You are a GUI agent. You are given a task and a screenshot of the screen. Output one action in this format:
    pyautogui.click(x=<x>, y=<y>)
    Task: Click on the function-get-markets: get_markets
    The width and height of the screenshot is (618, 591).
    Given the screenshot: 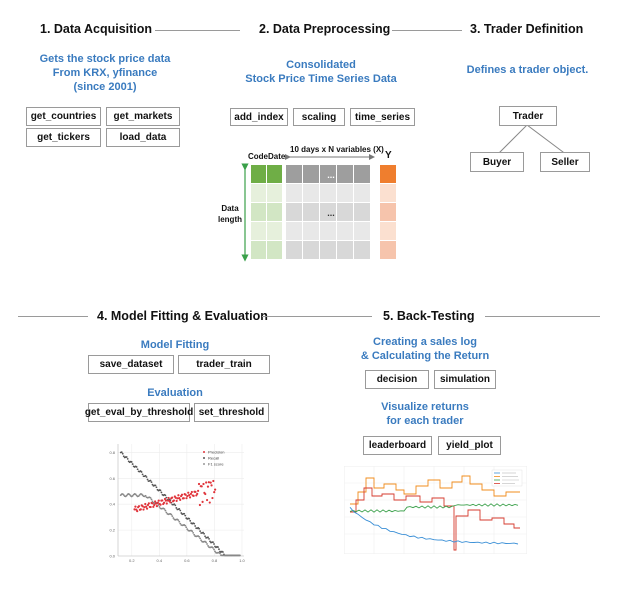 What is the action you would take?
    pyautogui.click(x=143, y=116)
    